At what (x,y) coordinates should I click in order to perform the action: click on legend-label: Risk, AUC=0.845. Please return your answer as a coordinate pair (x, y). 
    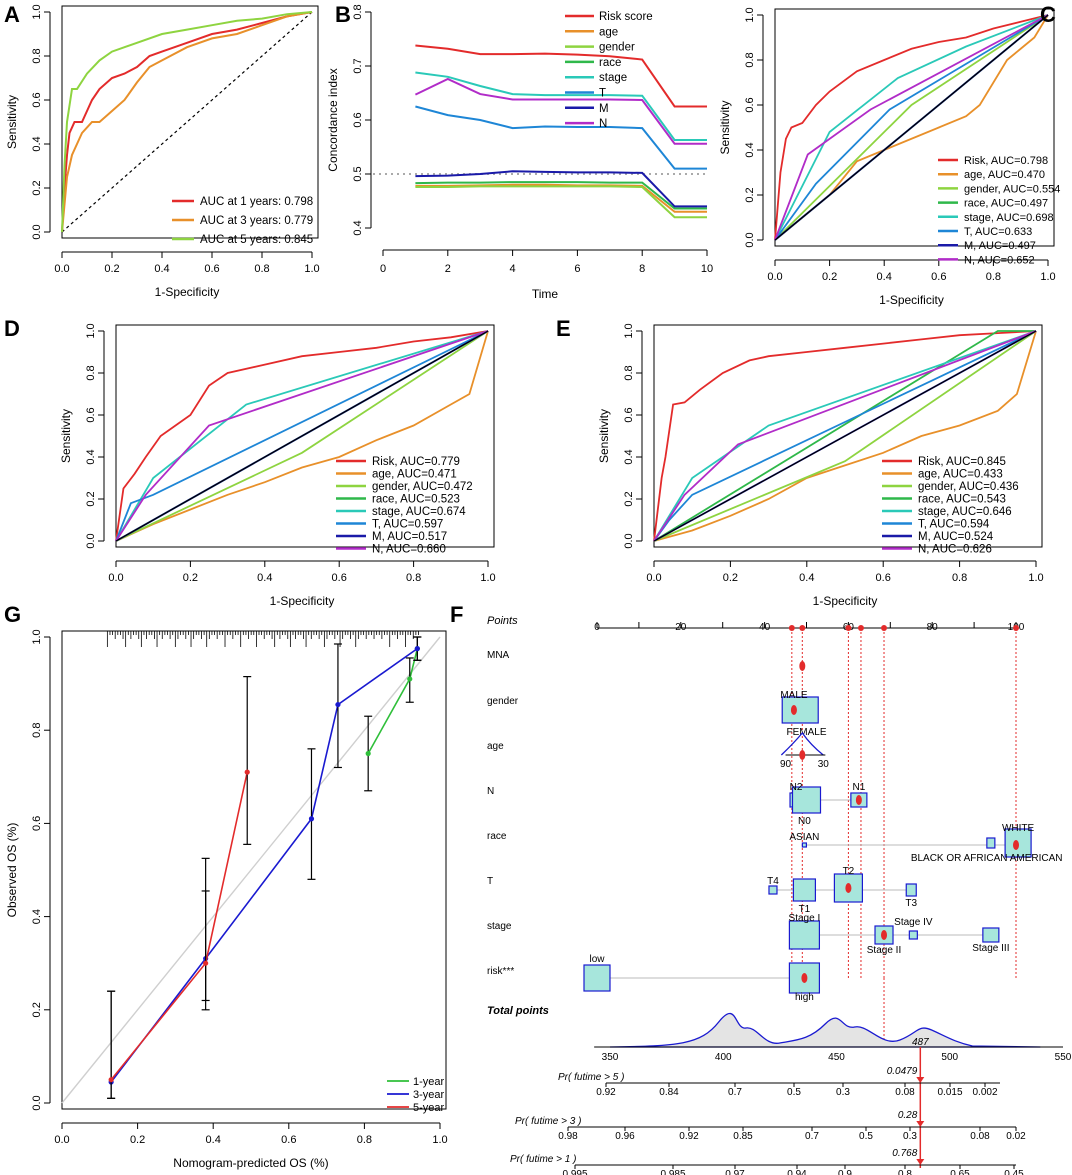
    Looking at the image, I should click on (962, 462).